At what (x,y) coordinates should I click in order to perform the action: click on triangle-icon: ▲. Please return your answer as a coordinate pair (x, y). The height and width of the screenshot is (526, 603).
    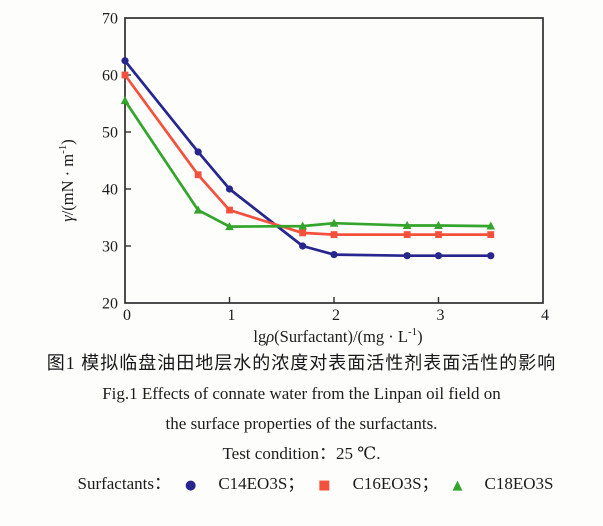
    Looking at the image, I should click on (457, 485).